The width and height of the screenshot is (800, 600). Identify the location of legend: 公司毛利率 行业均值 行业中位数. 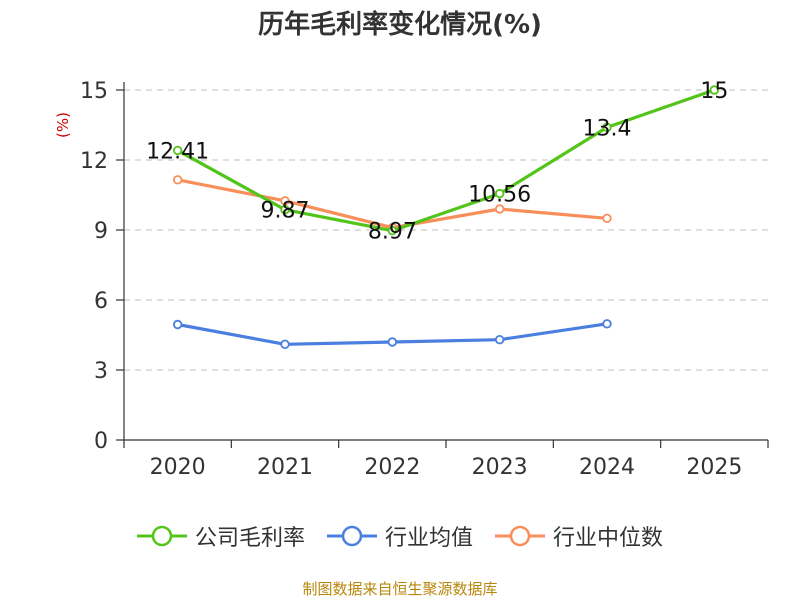
(400, 536).